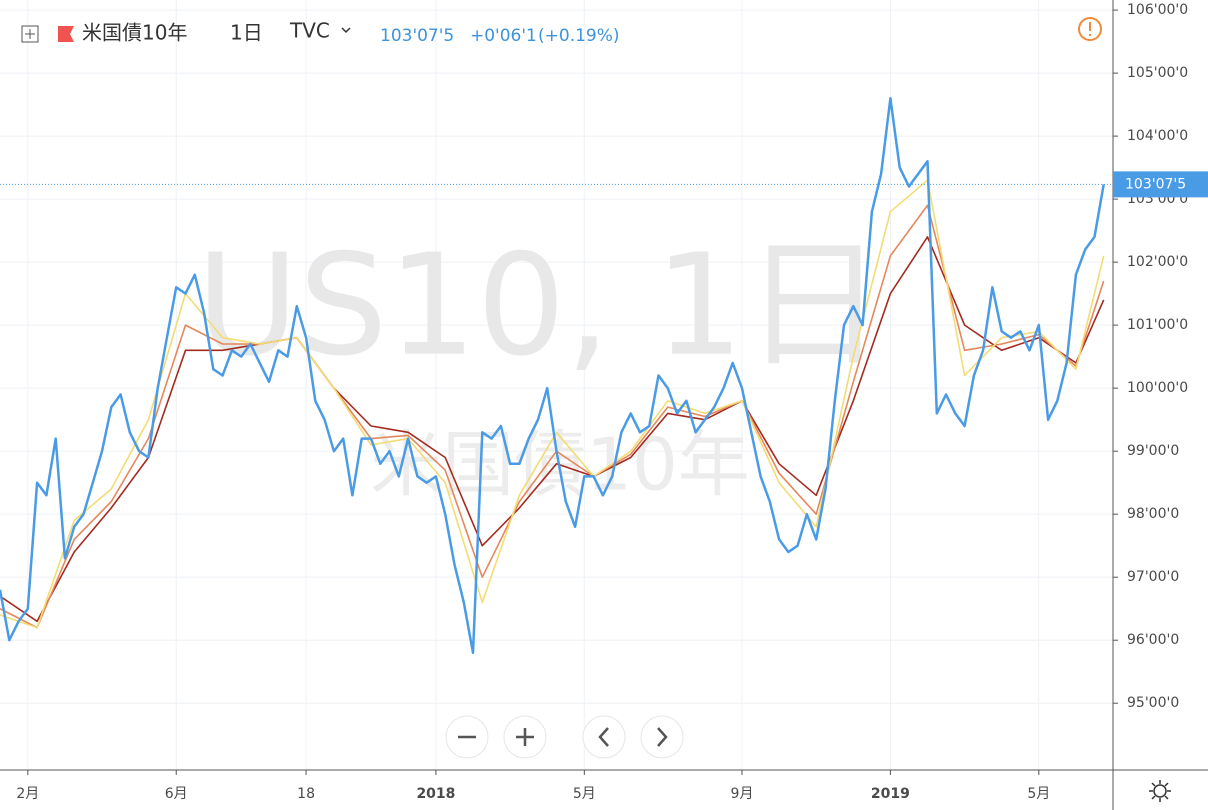 The height and width of the screenshot is (810, 1208). What do you see at coordinates (246, 33) in the screenshot?
I see `interval: 1日` at bounding box center [246, 33].